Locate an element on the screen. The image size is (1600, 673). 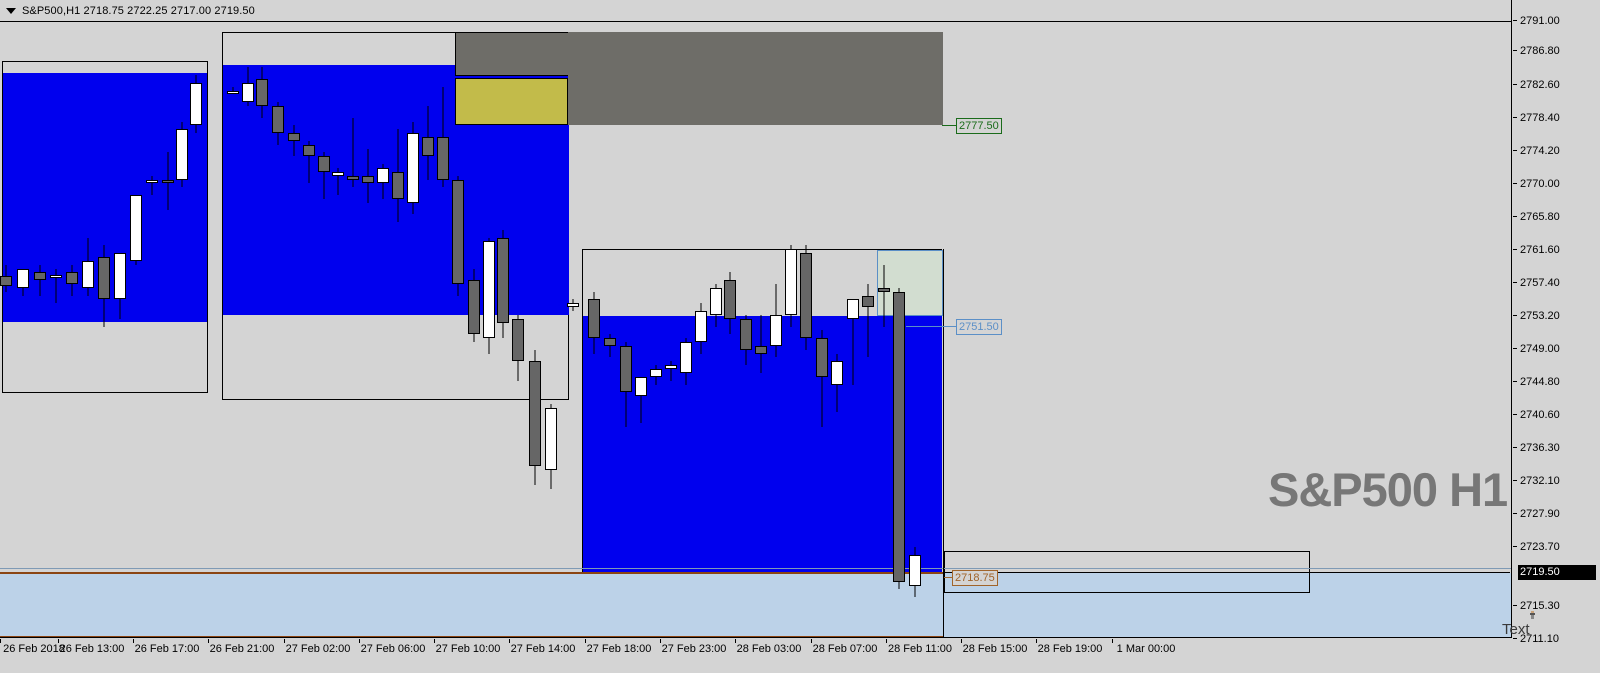
entry-tag-2718: 2718.75 is located at coordinates (975, 578).